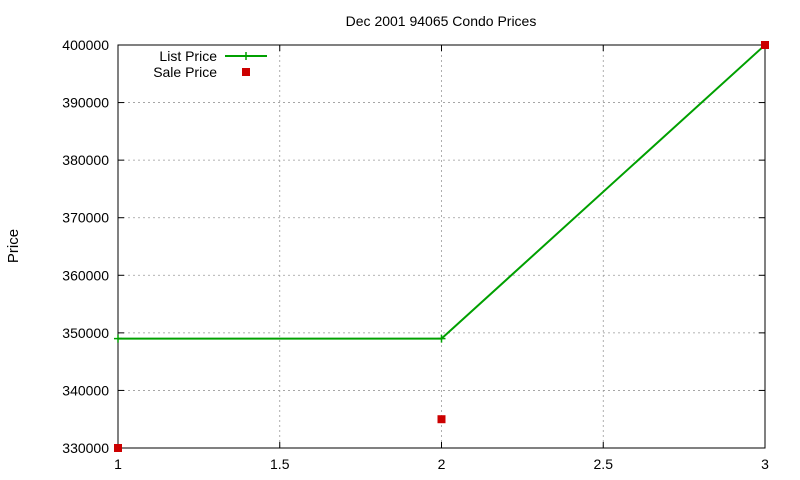 The image size is (800, 480). I want to click on y-tick-label: 370000, so click(85, 218).